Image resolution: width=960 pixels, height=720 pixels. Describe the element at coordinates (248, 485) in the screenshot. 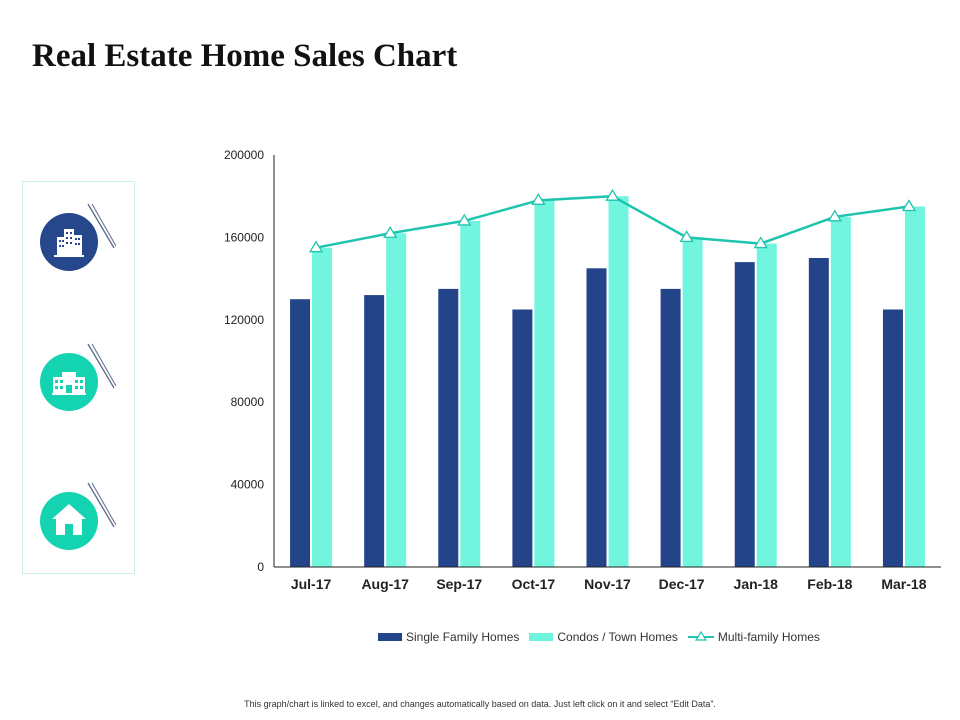

I see `y-tick-label: 40000` at that location.